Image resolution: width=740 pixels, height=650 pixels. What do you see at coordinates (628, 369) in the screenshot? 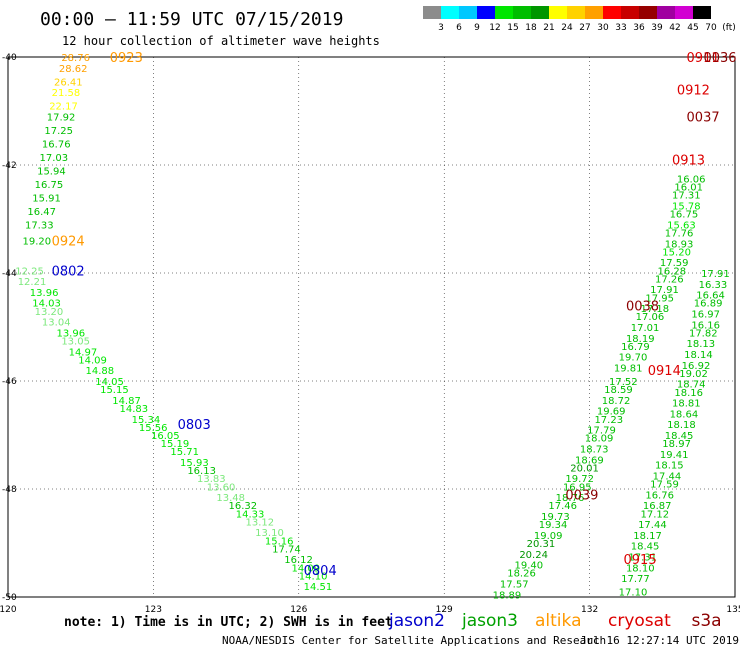
I see `wave-height-point: 19.81` at bounding box center [628, 369].